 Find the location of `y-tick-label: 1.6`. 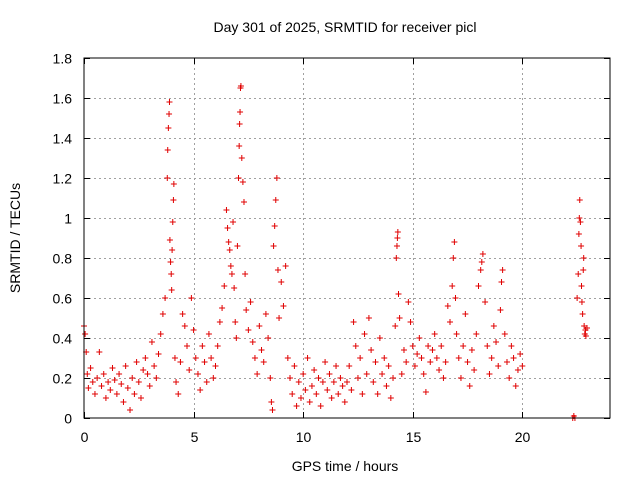

y-tick-label: 1.6 is located at coordinates (63, 99).